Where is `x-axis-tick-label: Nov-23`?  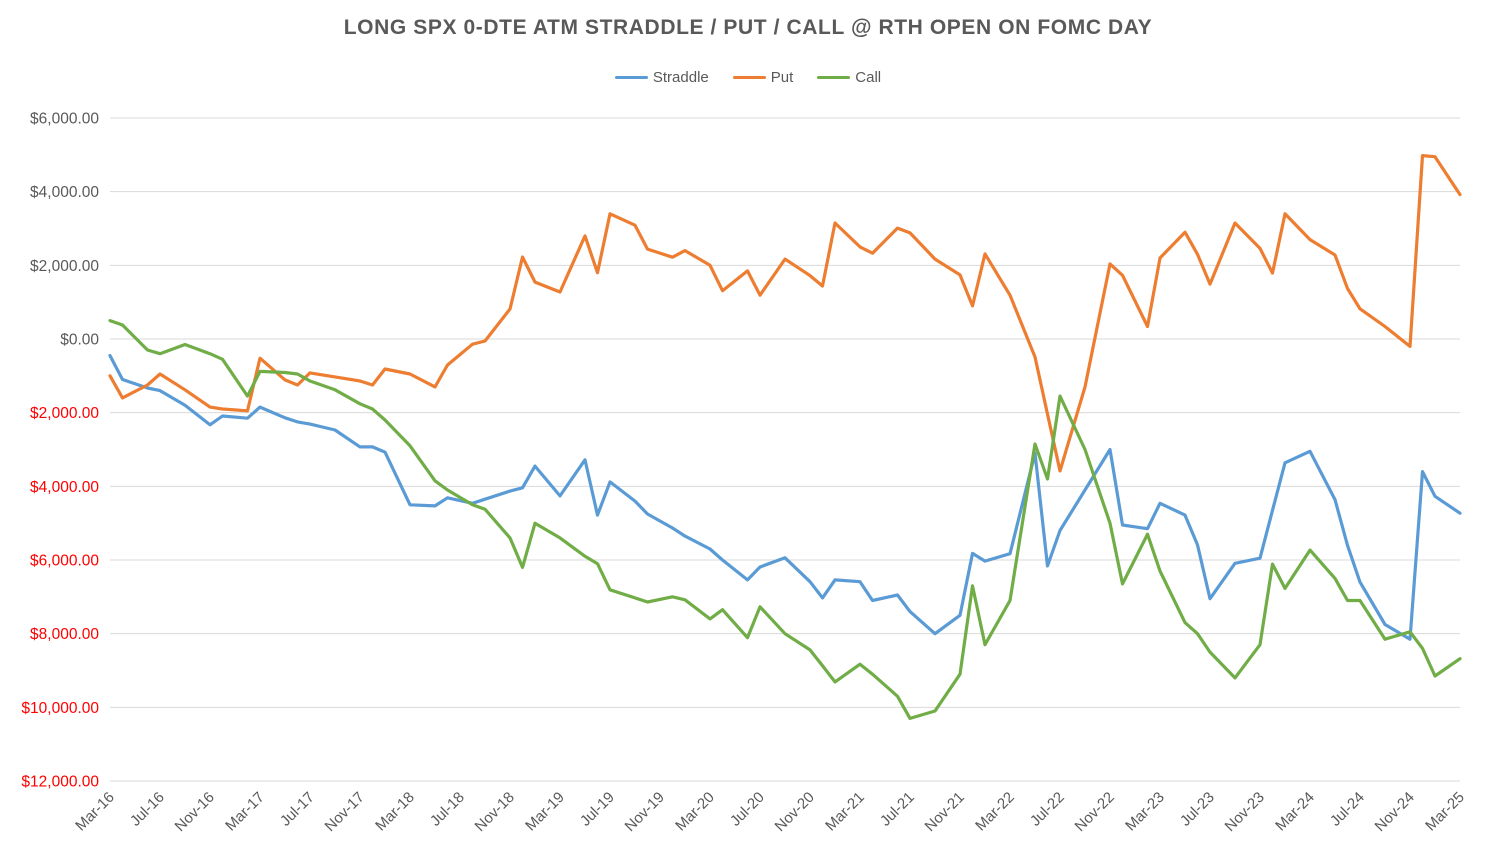
x-axis-tick-label: Nov-23 is located at coordinates (1245, 812).